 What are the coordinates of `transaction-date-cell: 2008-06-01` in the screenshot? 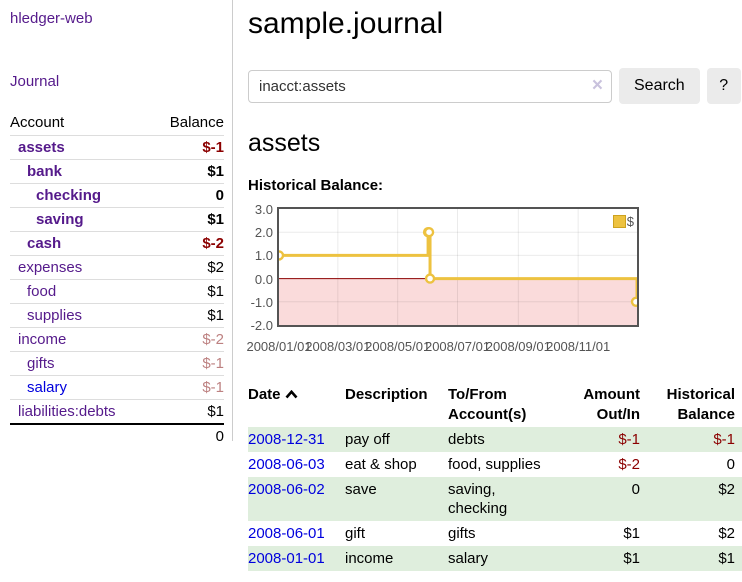 It's located at (296, 533).